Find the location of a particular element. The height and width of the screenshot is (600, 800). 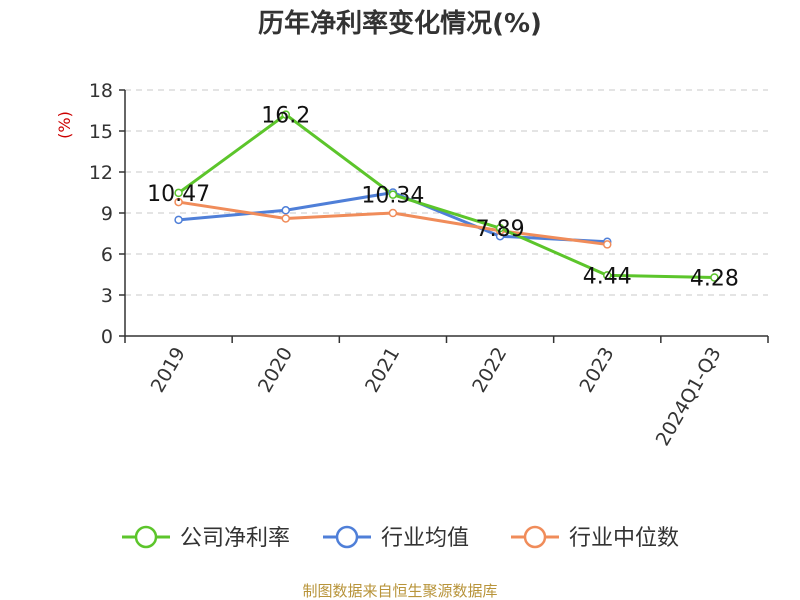

source-note: 制图数据来自恒生聚源数据库 is located at coordinates (399, 591).